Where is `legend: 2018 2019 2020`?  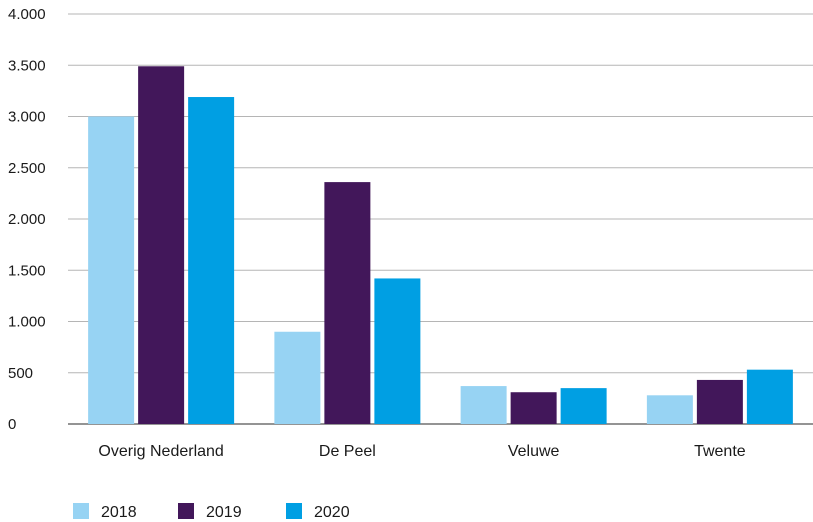 legend: 2018 2019 2020 is located at coordinates (211, 512).